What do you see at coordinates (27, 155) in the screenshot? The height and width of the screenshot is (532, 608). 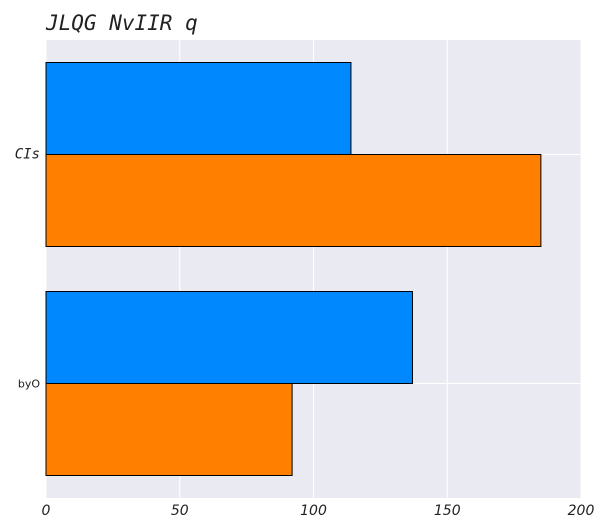 I see `y-tick-label: CIs` at bounding box center [27, 155].